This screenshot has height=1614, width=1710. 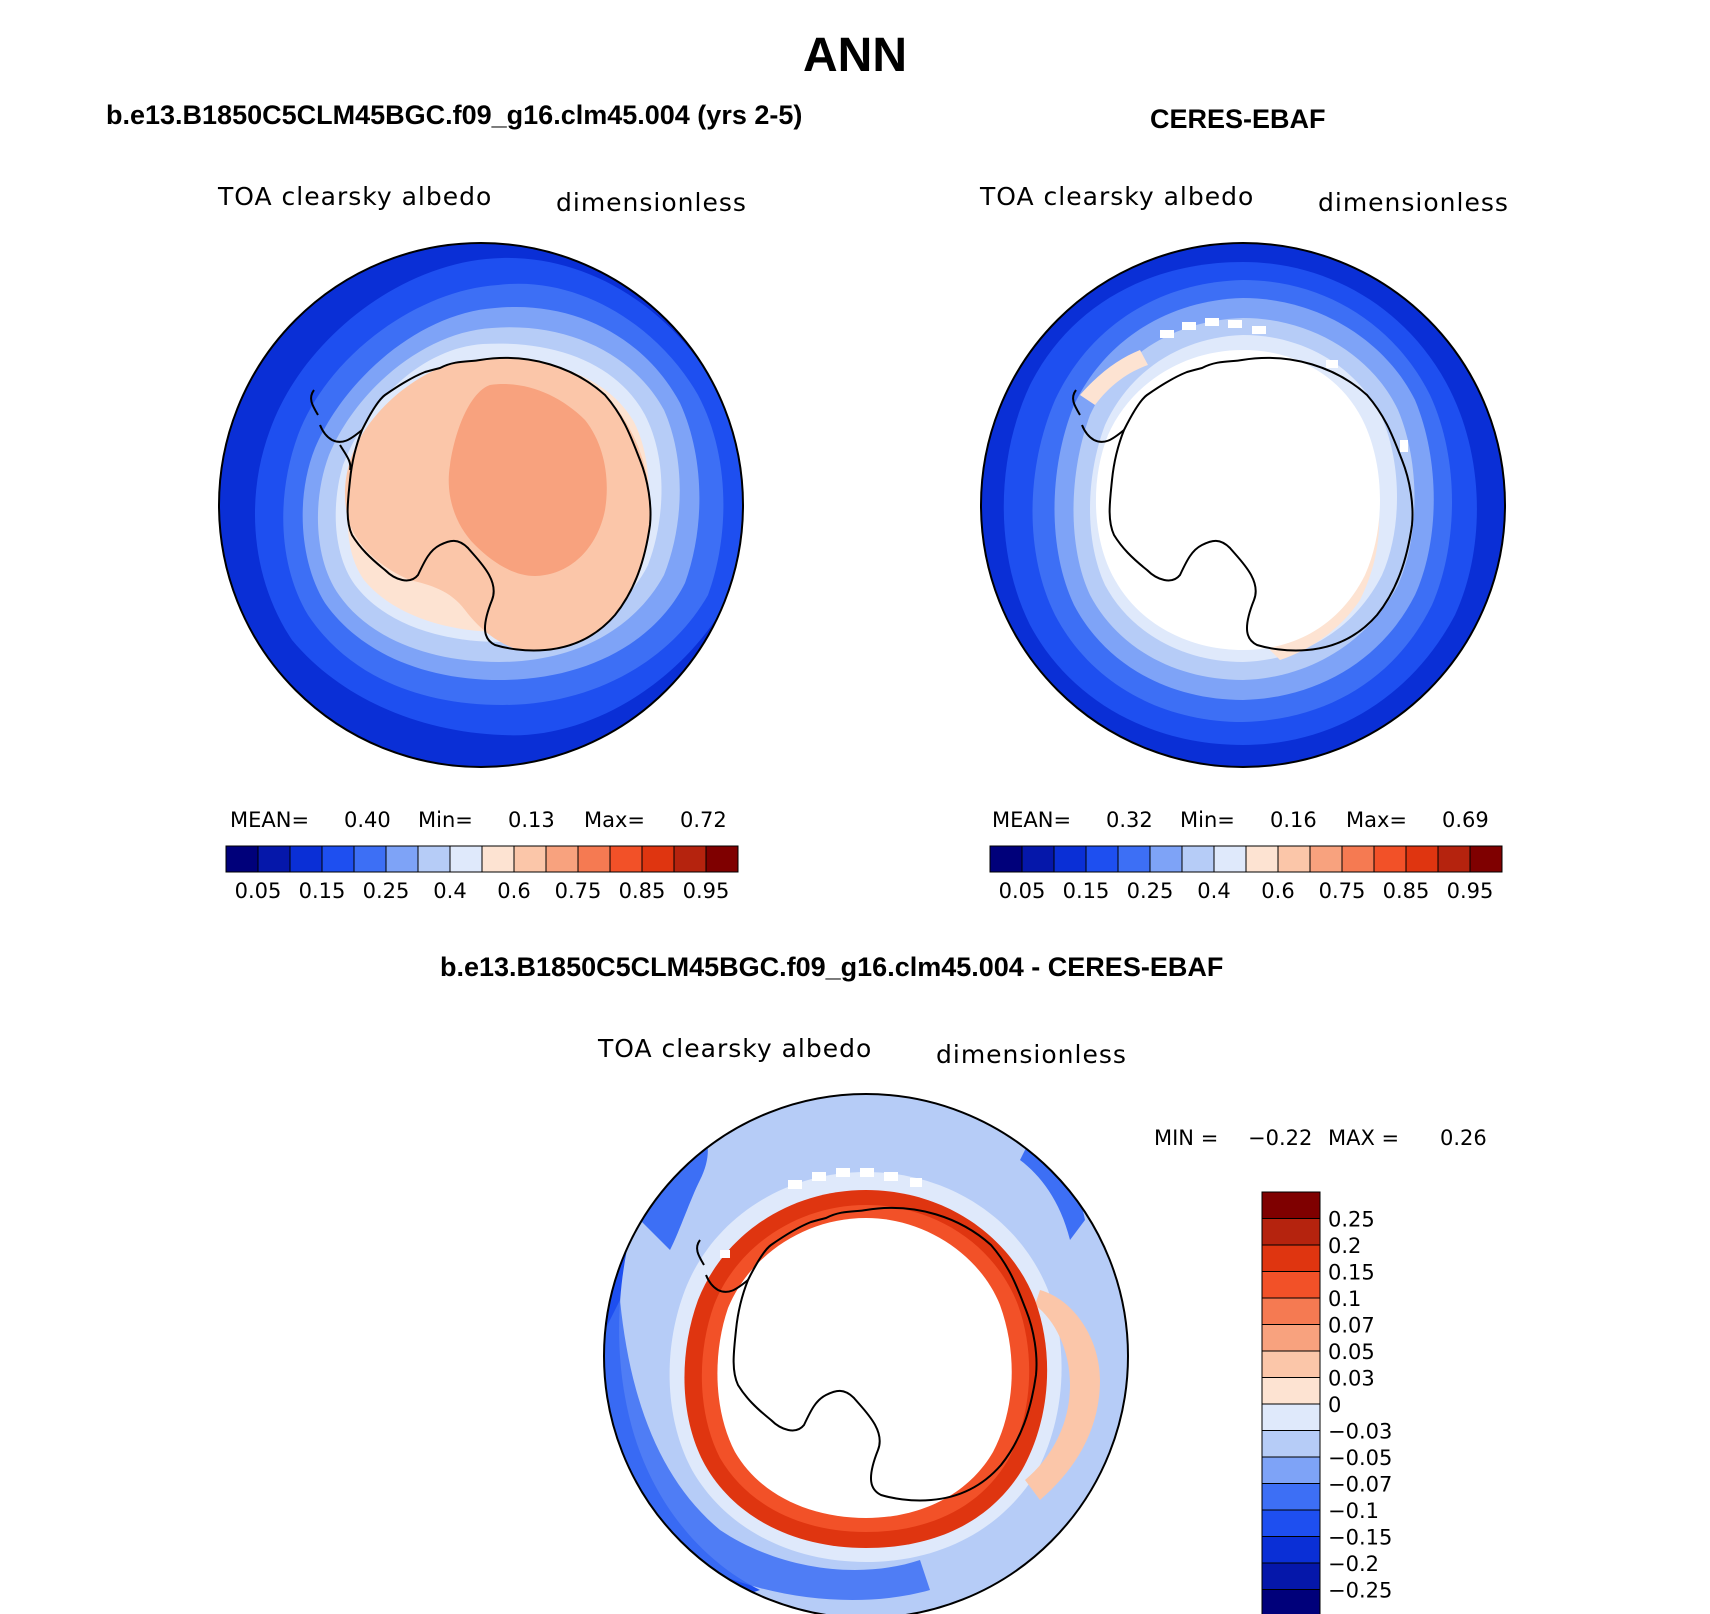 I want to click on right-colorbar: 0.05 0.15 0.25 0.4 0.6 0.75 0.85 0.95, so click(x=1246, y=874).